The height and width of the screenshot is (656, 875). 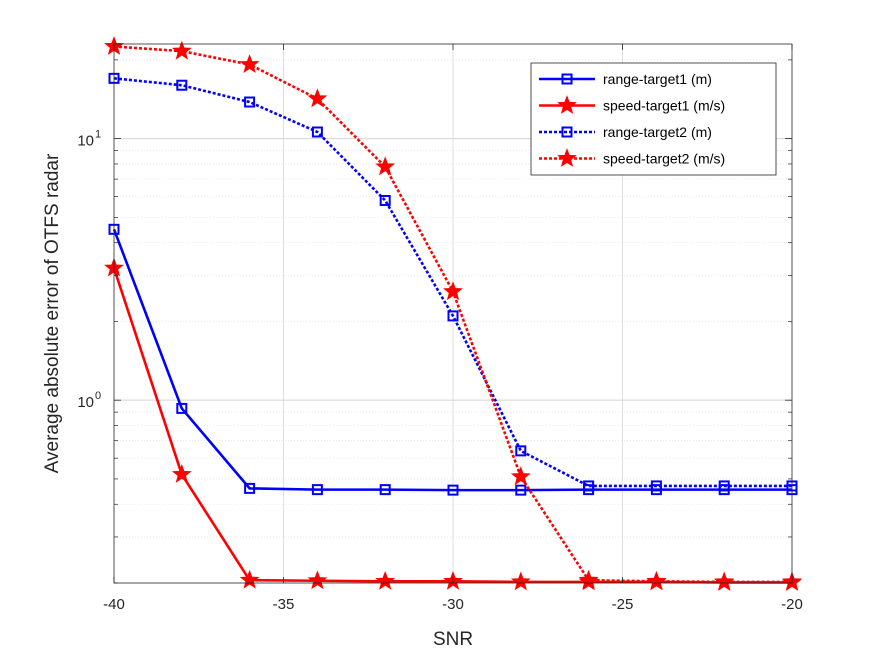 I want to click on legend-item: range-target2 (m), so click(x=625, y=132).